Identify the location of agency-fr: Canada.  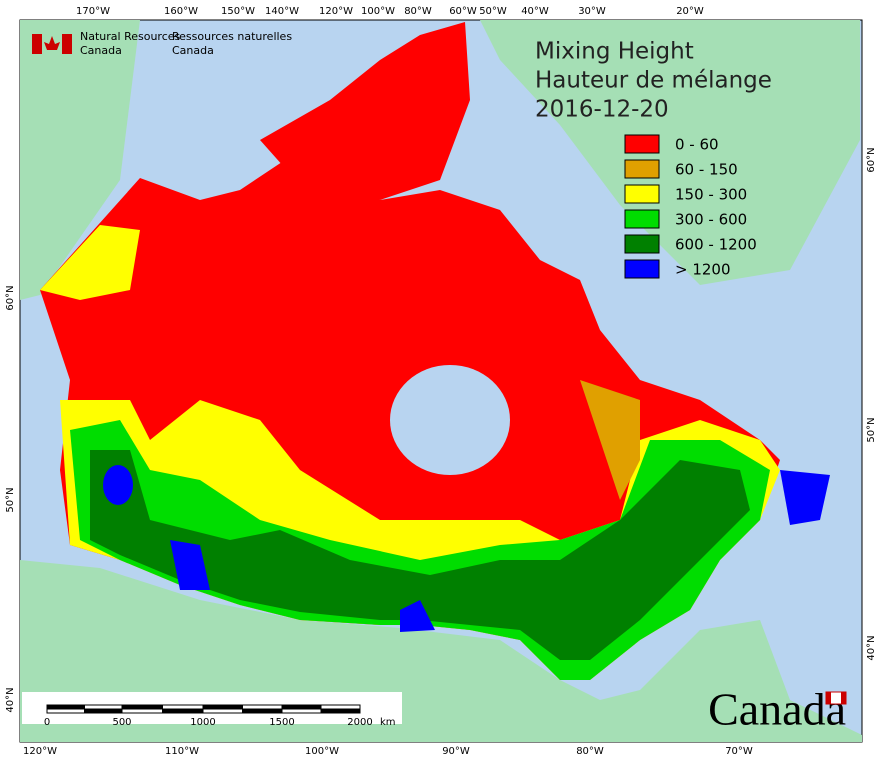
(193, 50).